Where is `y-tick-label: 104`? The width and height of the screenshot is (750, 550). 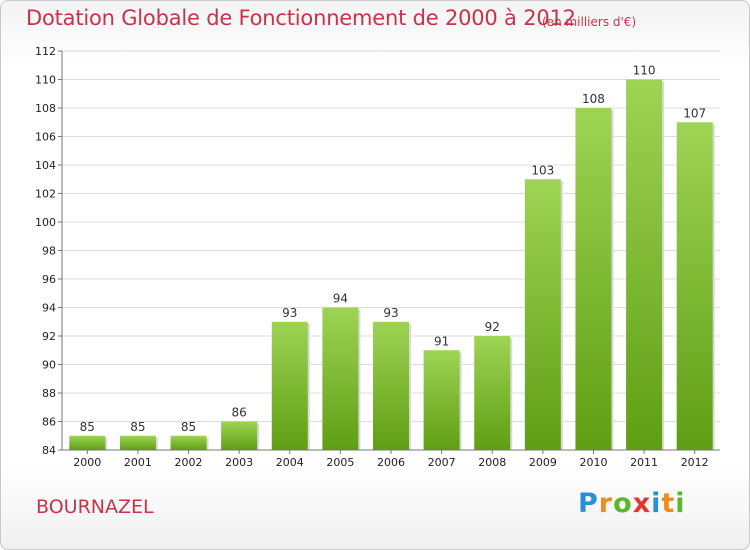
y-tick-label: 104 is located at coordinates (45, 165).